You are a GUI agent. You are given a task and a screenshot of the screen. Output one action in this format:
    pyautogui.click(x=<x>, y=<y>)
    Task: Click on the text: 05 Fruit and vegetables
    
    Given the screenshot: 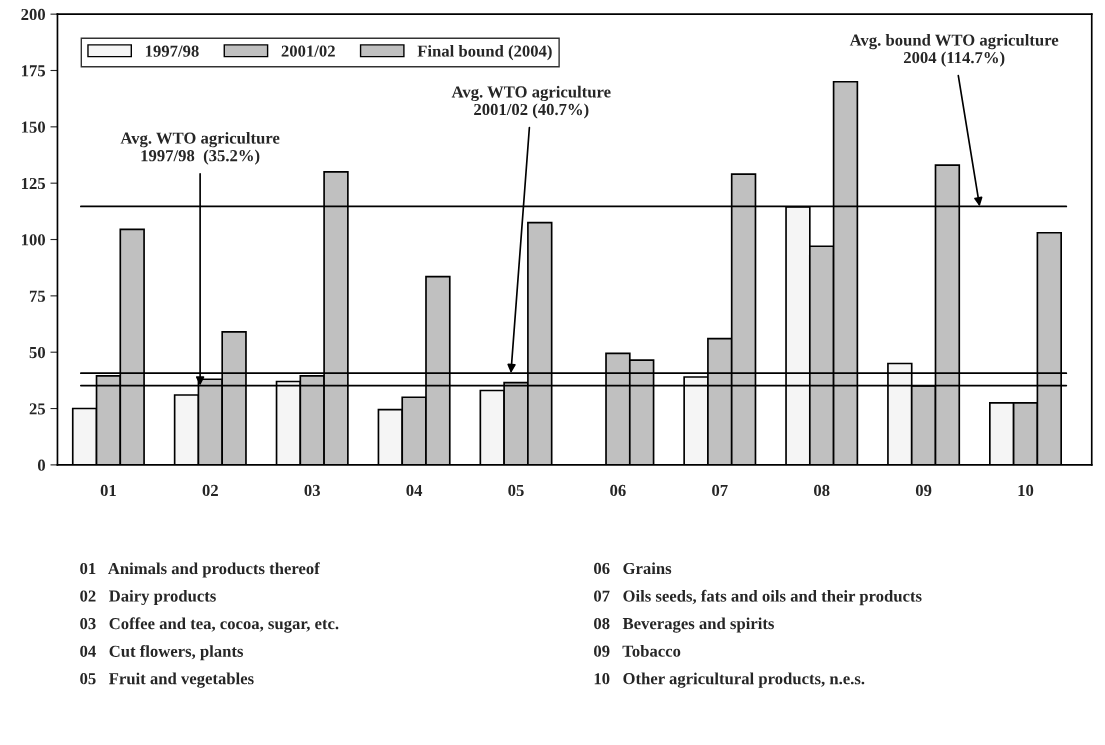 What is the action you would take?
    pyautogui.click(x=167, y=680)
    